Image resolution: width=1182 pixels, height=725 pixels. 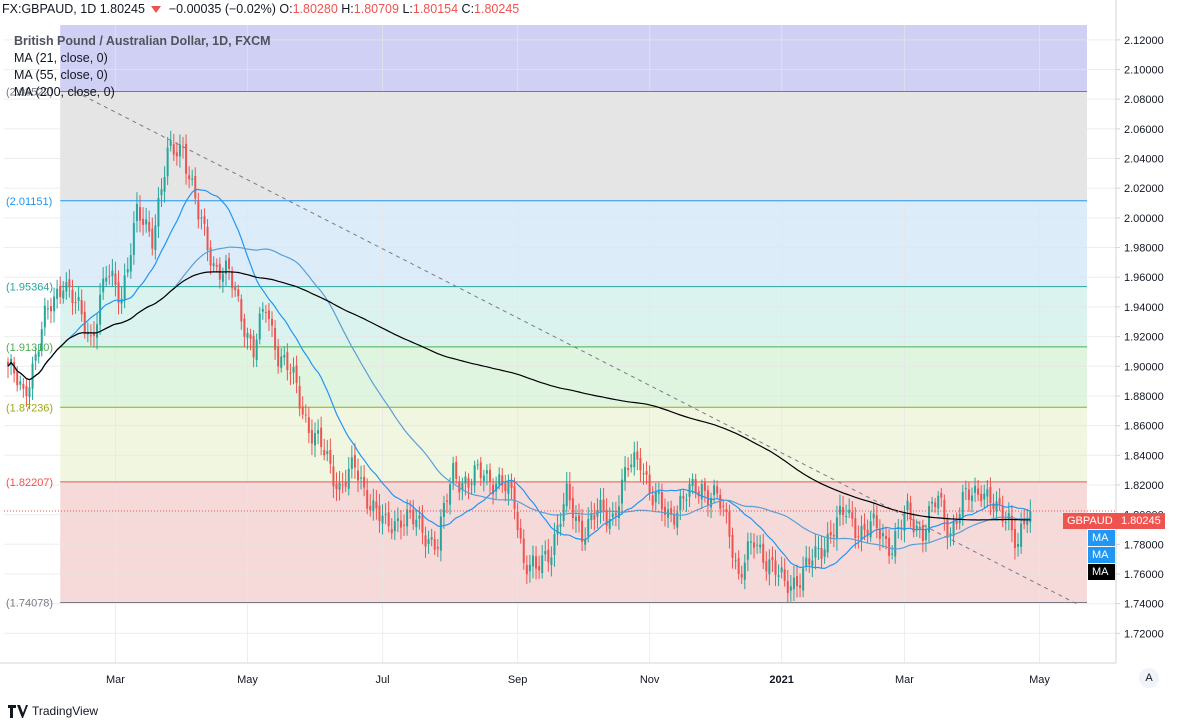 What do you see at coordinates (1144, 605) in the screenshot?
I see `y-tick-label: 1.74000` at bounding box center [1144, 605].